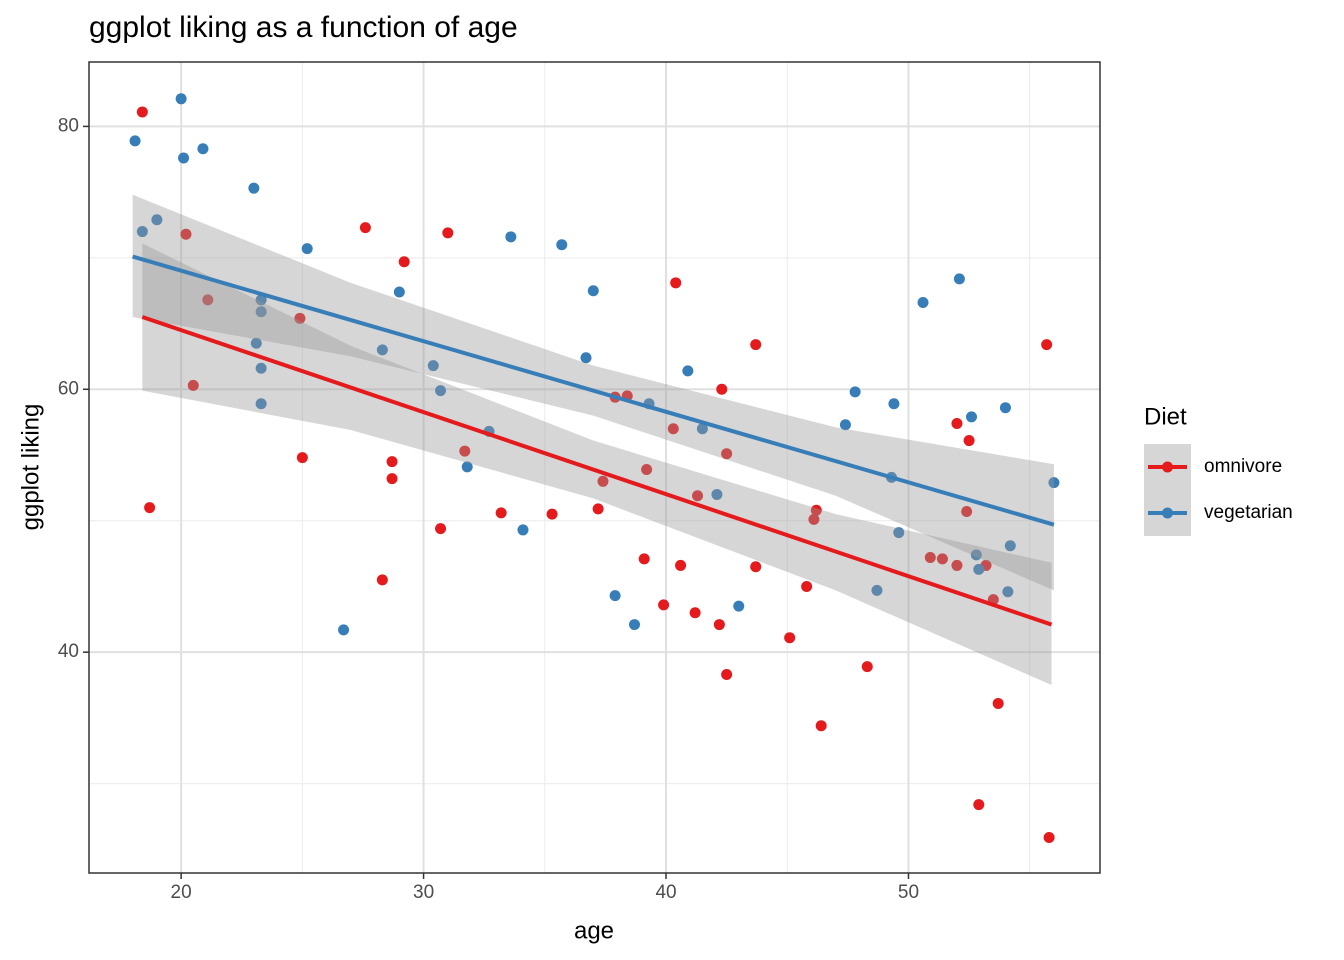 This screenshot has width=1344, height=960. Describe the element at coordinates (594, 930) in the screenshot. I see `x-axis-label: age` at that location.